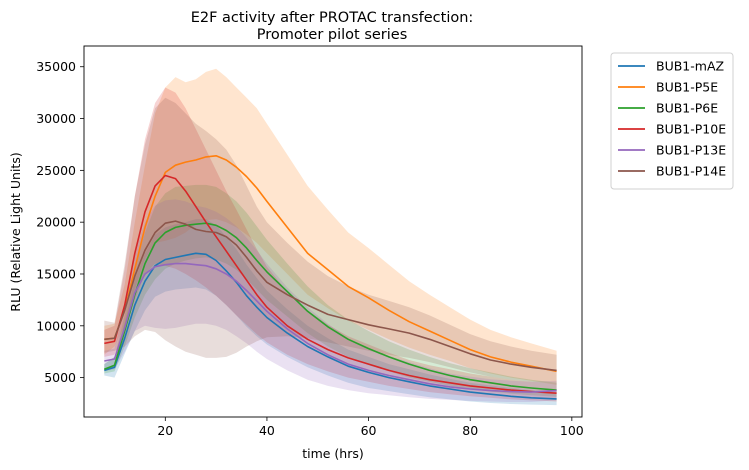  I want to click on x-tick-label: 60, so click(369, 430).